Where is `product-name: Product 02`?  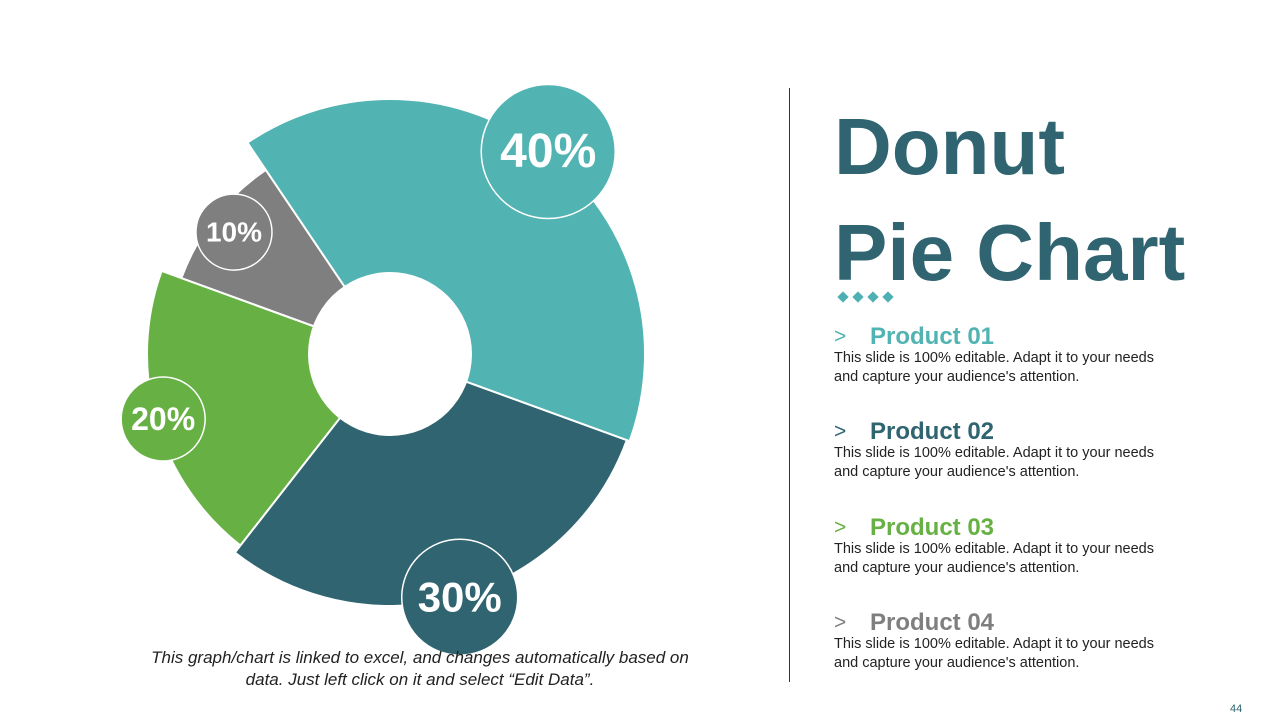
product-name: Product 02 is located at coordinates (932, 431).